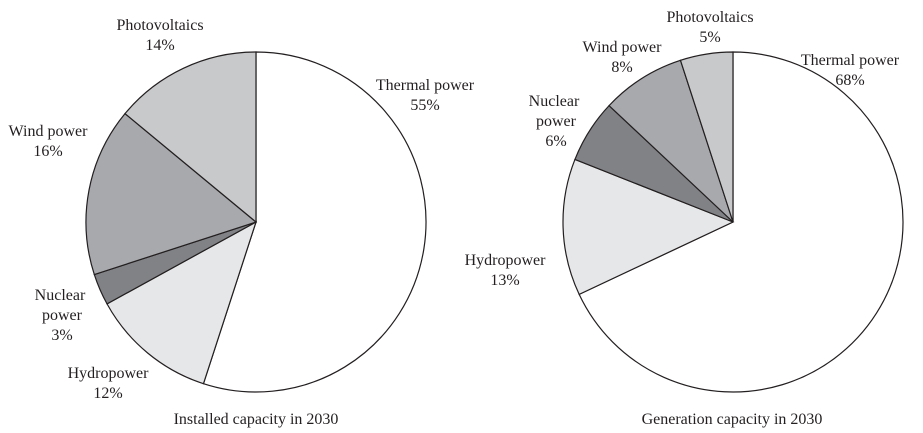  I want to click on slice-value-label: 6%, so click(555, 141).